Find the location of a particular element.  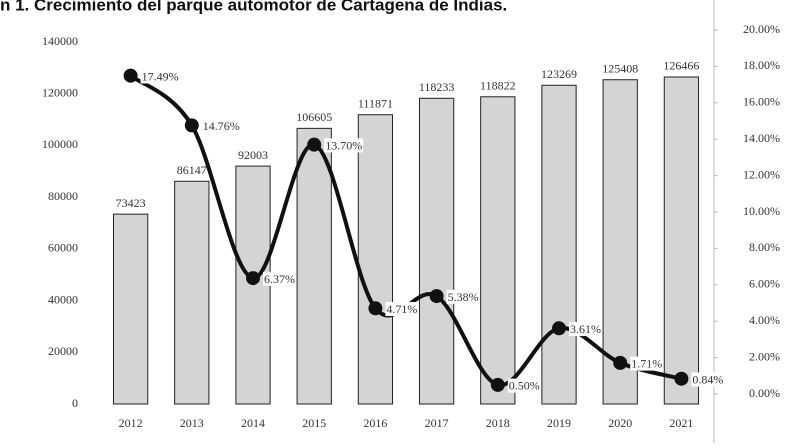

y2-tick-label: 20.00% is located at coordinates (761, 29).